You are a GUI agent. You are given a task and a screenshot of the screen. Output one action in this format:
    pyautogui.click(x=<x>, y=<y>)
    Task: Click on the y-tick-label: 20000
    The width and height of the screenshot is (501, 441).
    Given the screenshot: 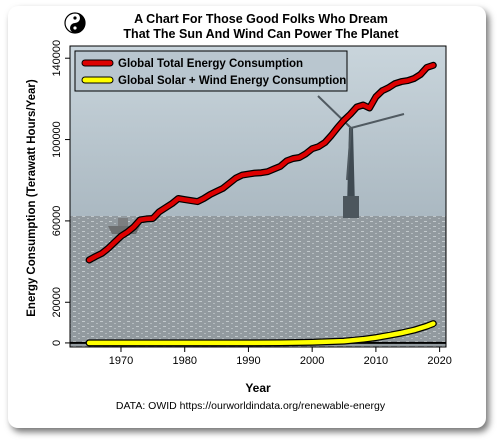 What is the action you would take?
    pyautogui.click(x=57, y=302)
    